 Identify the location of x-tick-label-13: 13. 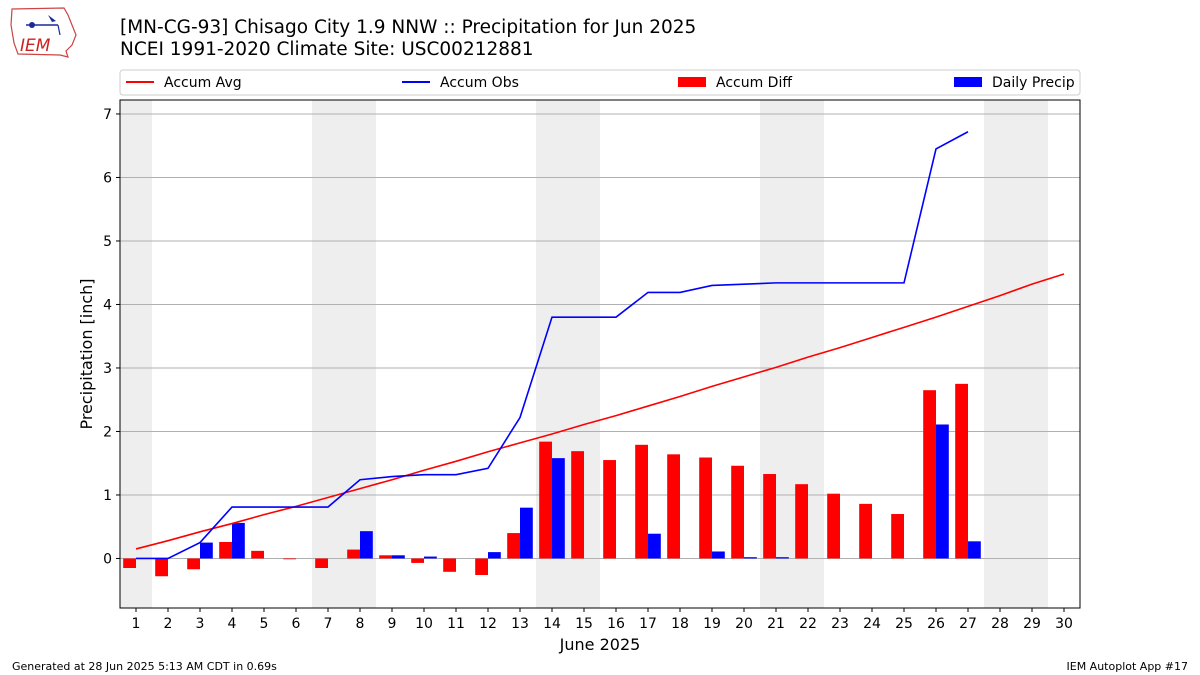
(520, 624).